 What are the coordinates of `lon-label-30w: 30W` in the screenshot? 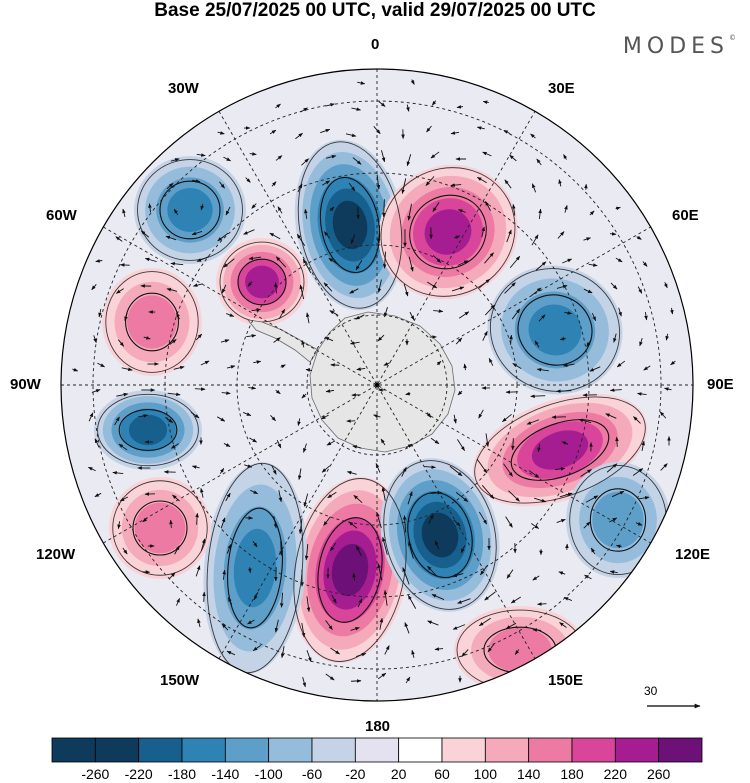 It's located at (183, 88).